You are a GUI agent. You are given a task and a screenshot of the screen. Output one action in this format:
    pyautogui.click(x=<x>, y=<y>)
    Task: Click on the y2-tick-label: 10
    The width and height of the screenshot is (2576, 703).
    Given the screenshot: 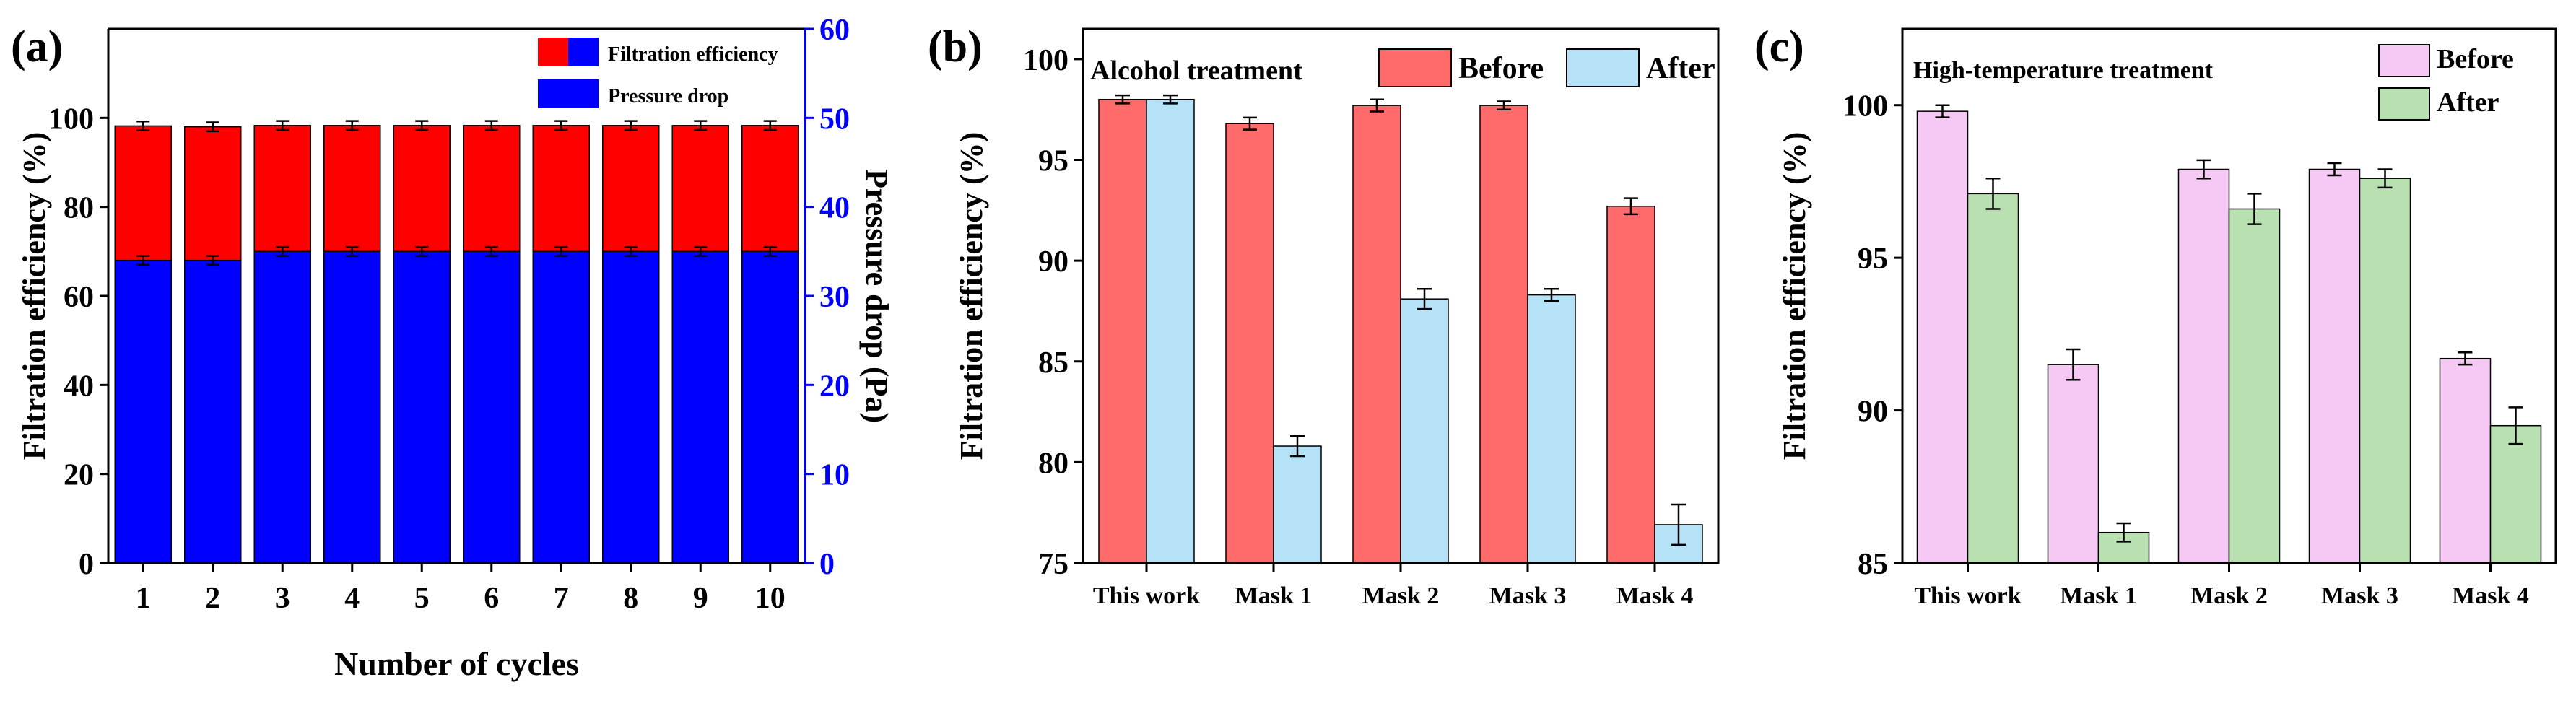 What is the action you would take?
    pyautogui.click(x=835, y=475)
    